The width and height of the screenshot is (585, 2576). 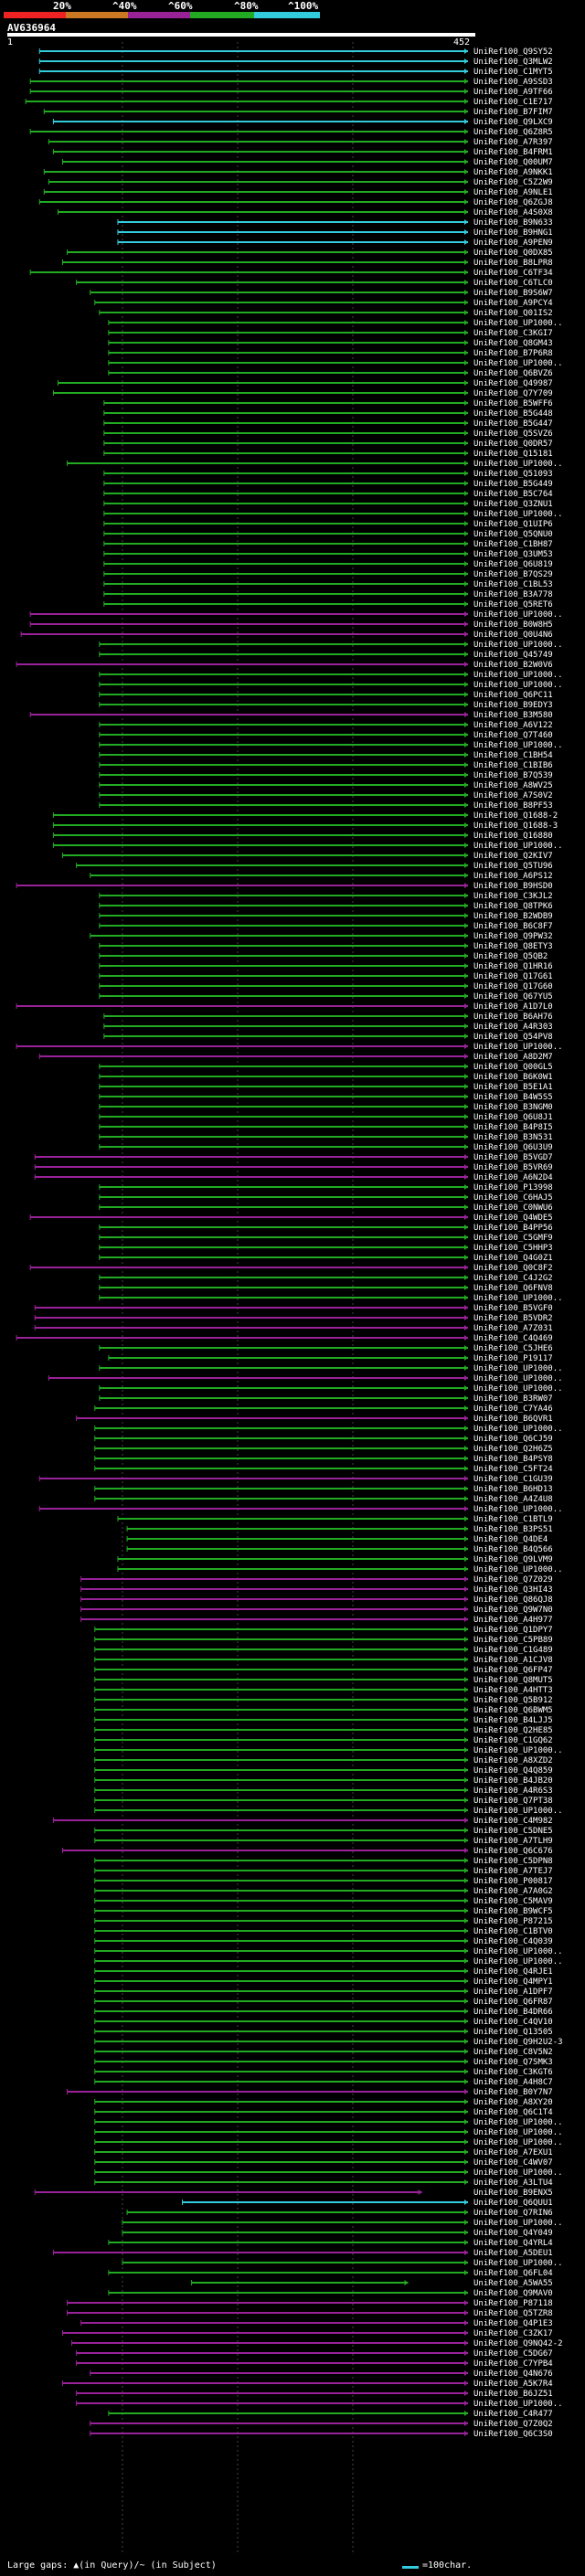 What do you see at coordinates (513, 52) in the screenshot?
I see `hit-label: UniRef100_Q9SY52` at bounding box center [513, 52].